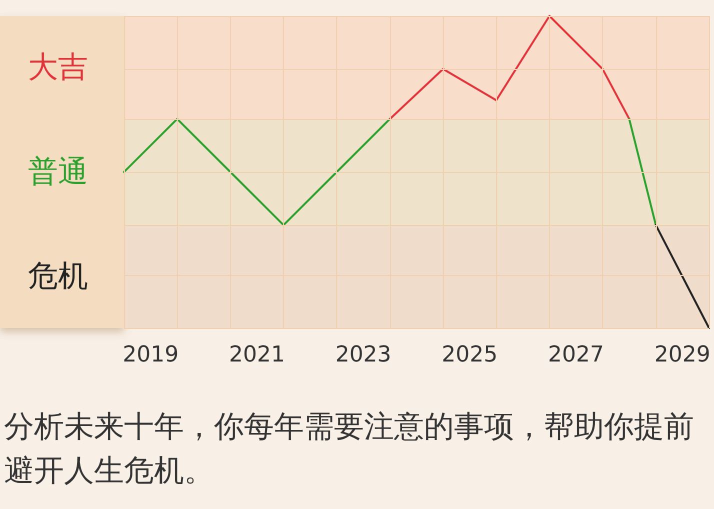  Describe the element at coordinates (58, 172) in the screenshot. I see `band-label: 普通` at that location.